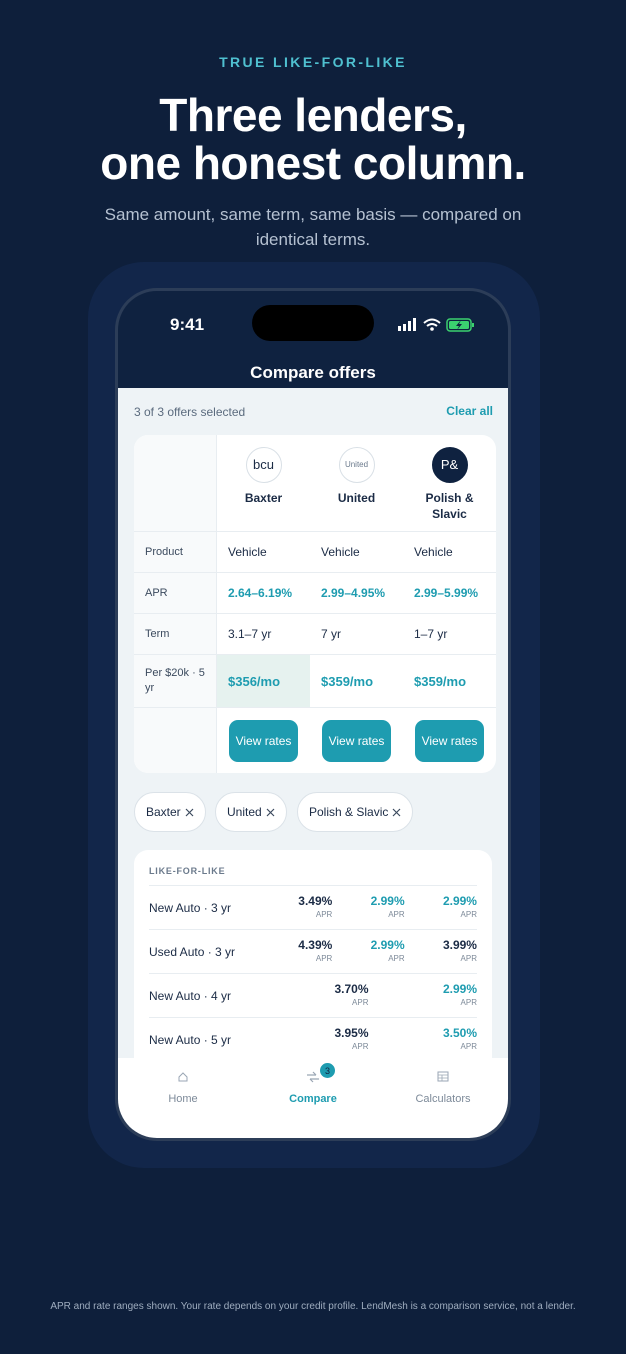 This screenshot has height=1354, width=626. What do you see at coordinates (175, 740) in the screenshot?
I see `row-label` at bounding box center [175, 740].